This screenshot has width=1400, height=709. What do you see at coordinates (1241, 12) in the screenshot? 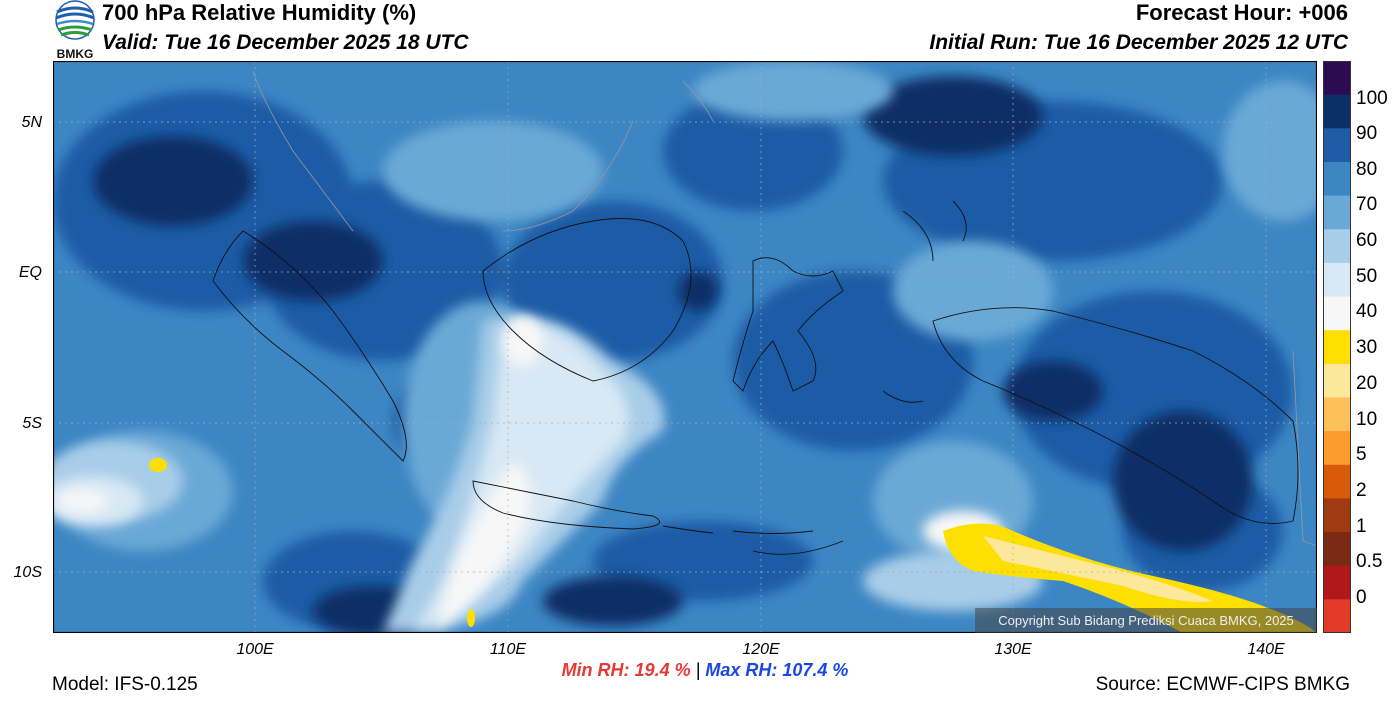
I see `forecast-hour: Forecast Hour: +006` at bounding box center [1241, 12].